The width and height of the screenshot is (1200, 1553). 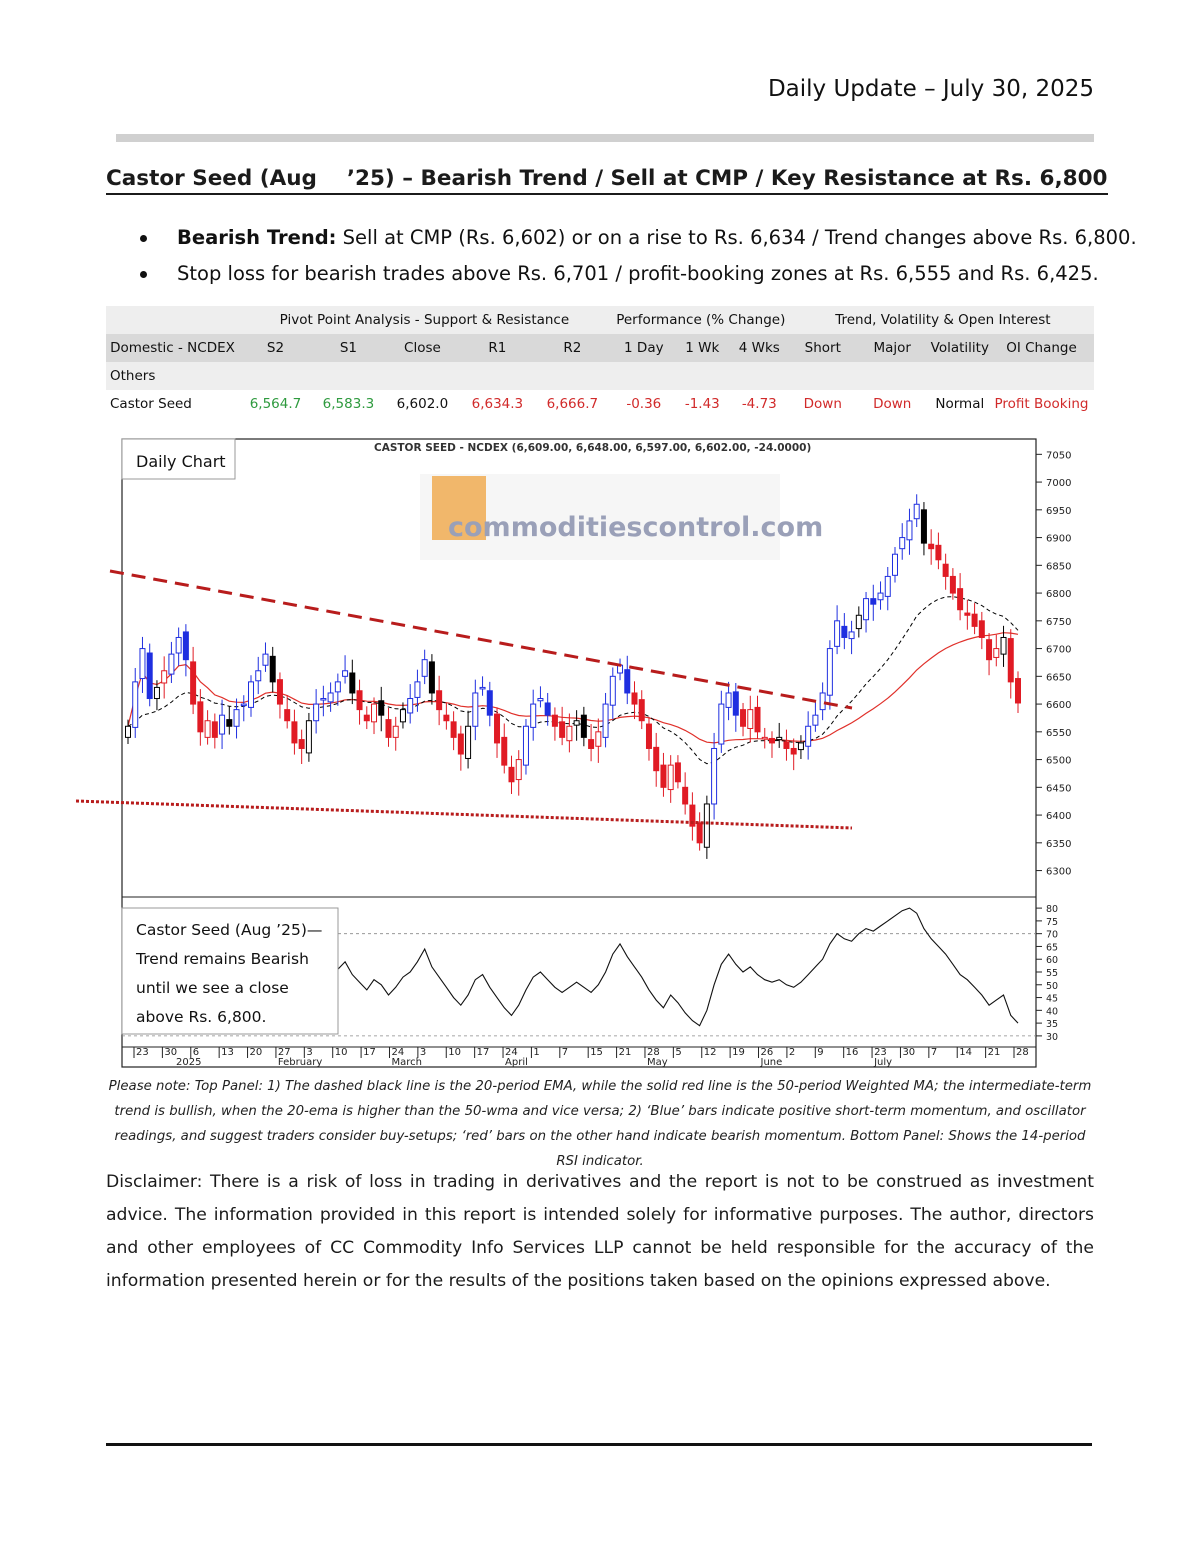 What do you see at coordinates (1052, 947) in the screenshot?
I see `rsi-tick-label: 65` at bounding box center [1052, 947].